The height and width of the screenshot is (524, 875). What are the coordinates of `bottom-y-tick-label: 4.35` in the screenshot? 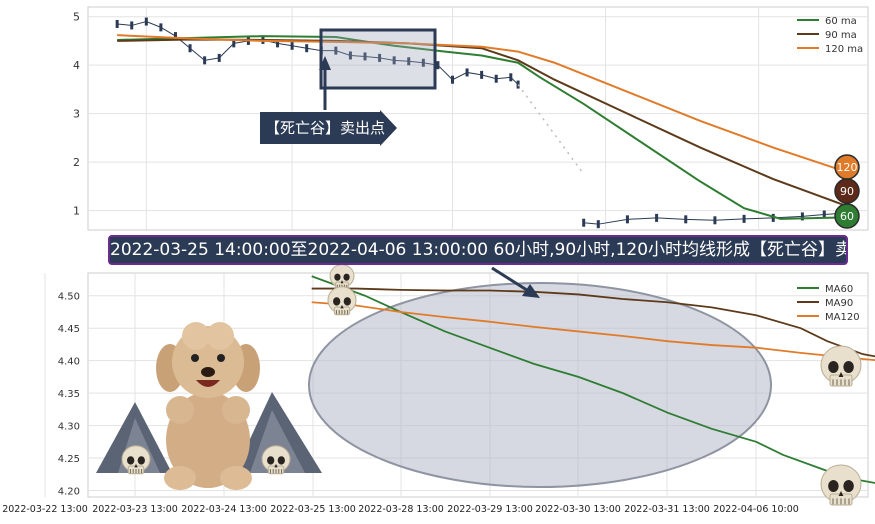 It's located at (69, 394).